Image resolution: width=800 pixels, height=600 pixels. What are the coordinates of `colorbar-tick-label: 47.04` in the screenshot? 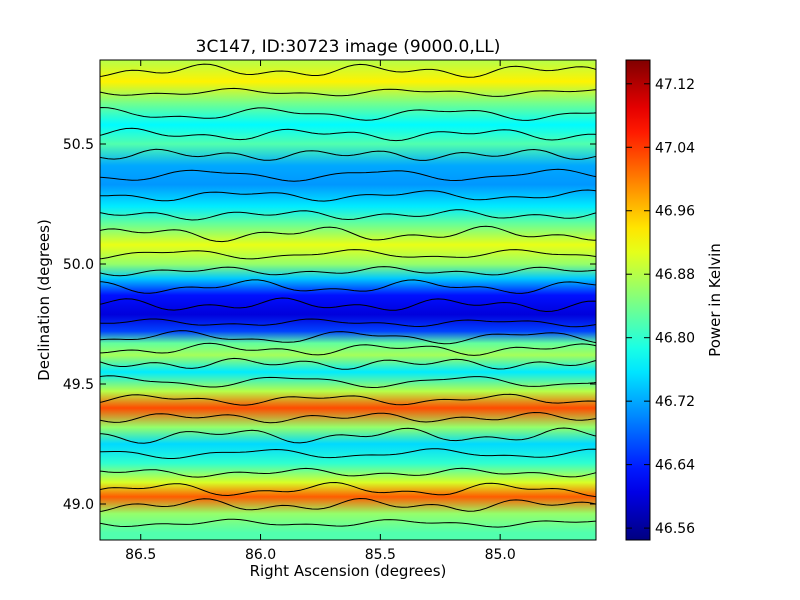 It's located at (675, 148).